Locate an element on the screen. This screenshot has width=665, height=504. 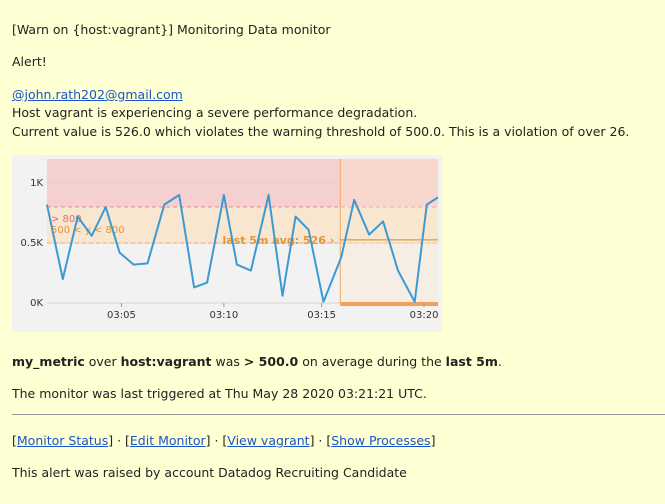
avg-label: last 5m avg: 526 › is located at coordinates (278, 240).